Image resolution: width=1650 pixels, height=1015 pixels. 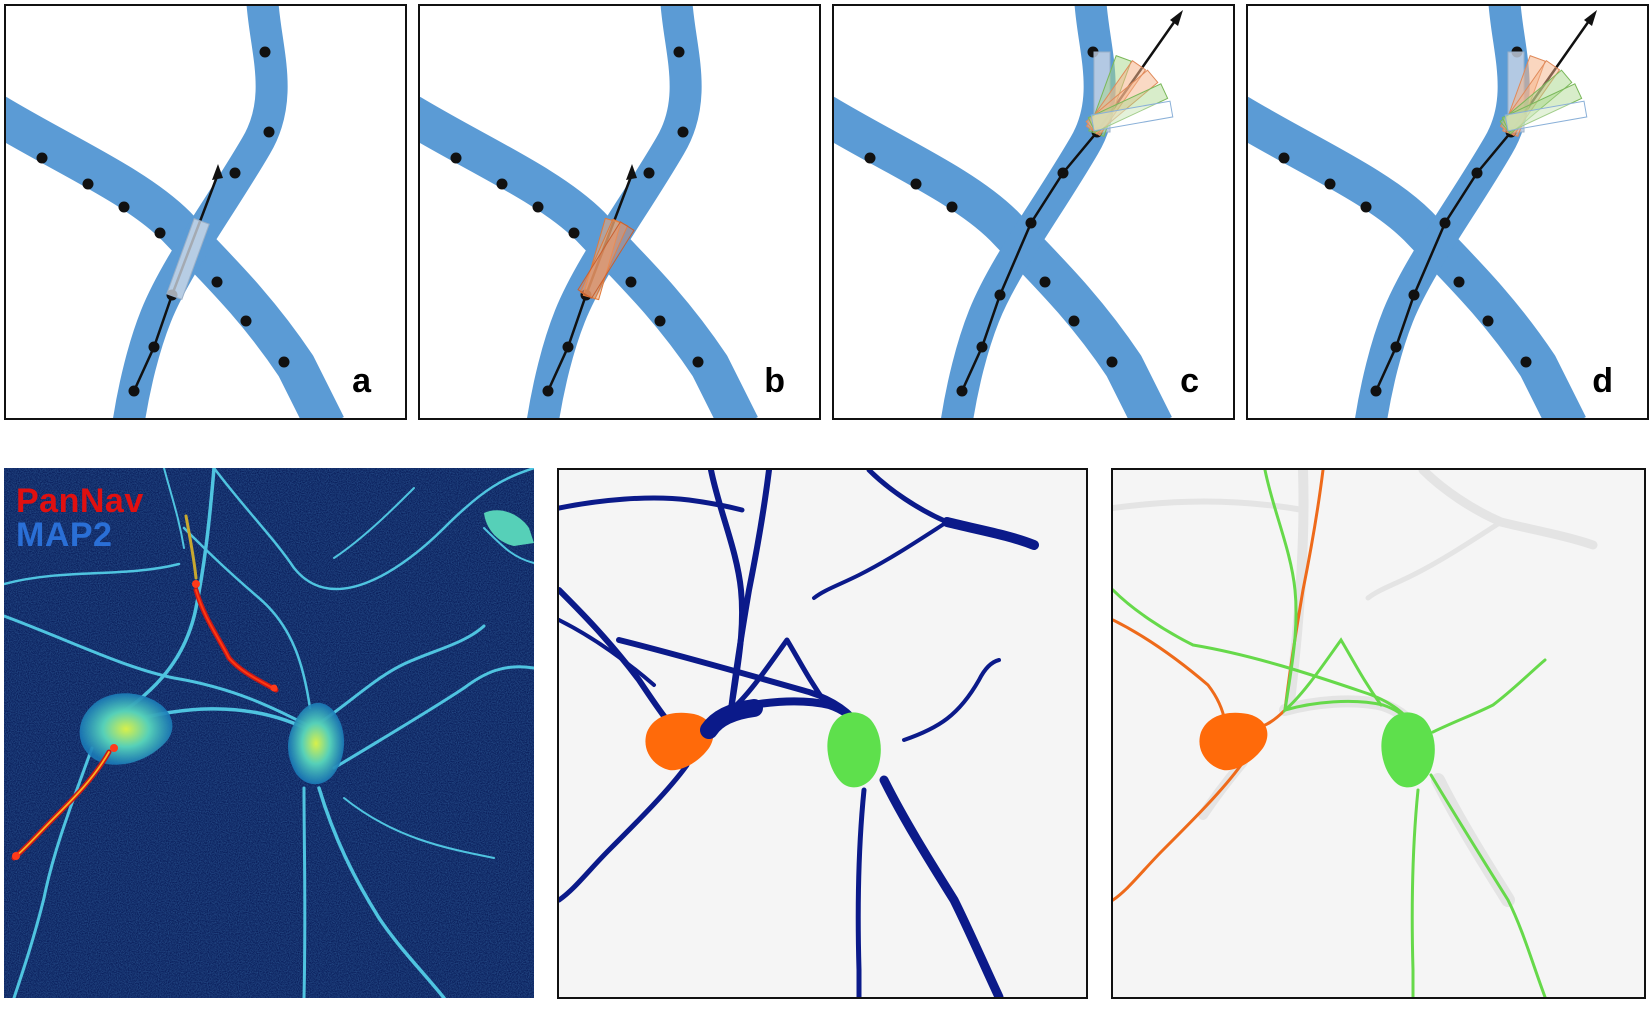 What do you see at coordinates (361, 381) in the screenshot?
I see `panel-letter-a: a` at bounding box center [361, 381].